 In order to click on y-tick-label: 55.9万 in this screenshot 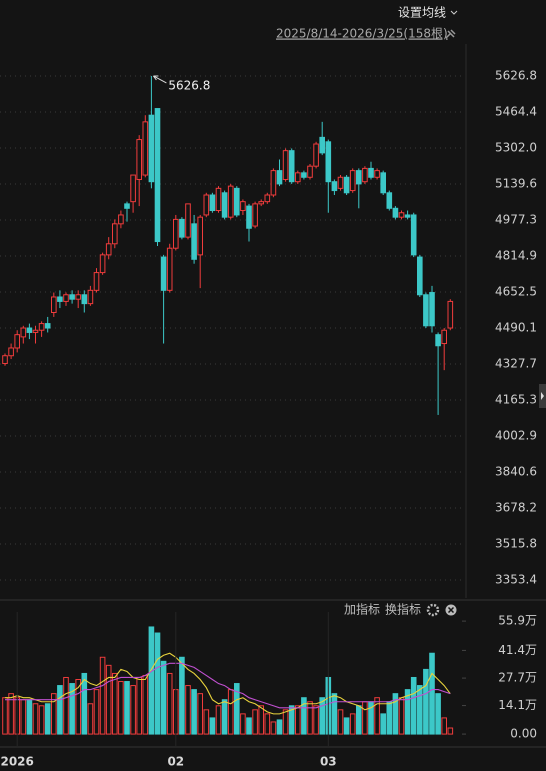, I will do `click(517, 621)`.